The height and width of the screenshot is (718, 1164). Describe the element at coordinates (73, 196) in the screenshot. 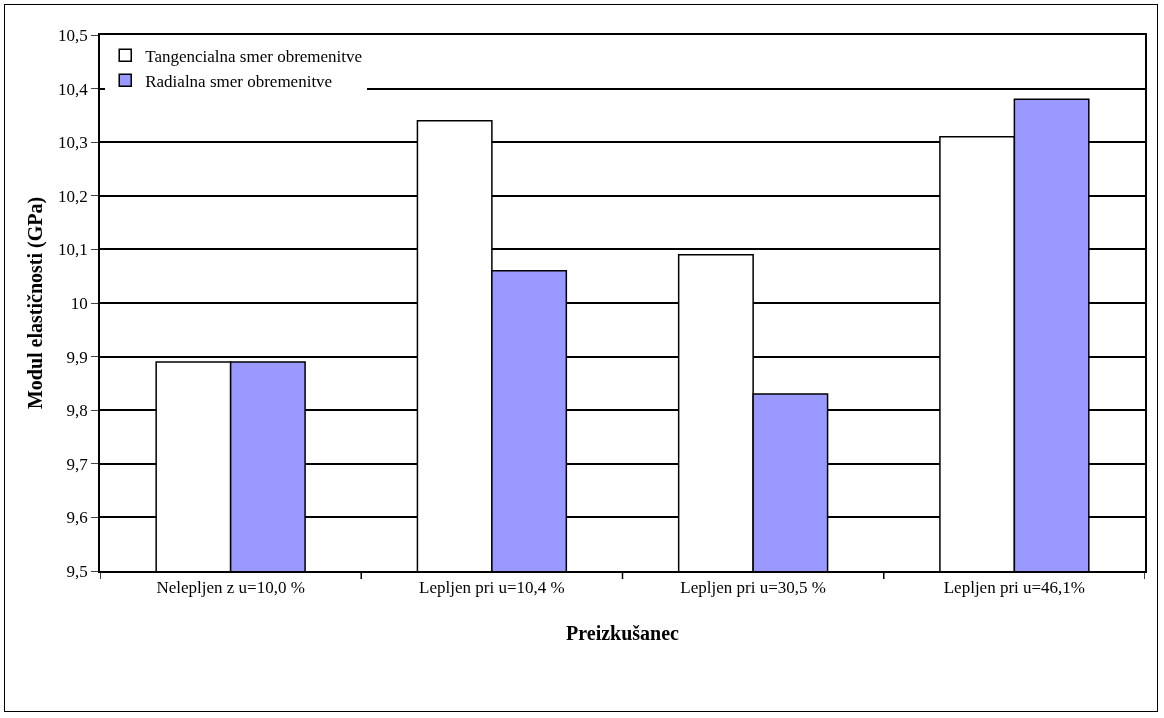

I see `y-tick-label: 10,2` at that location.